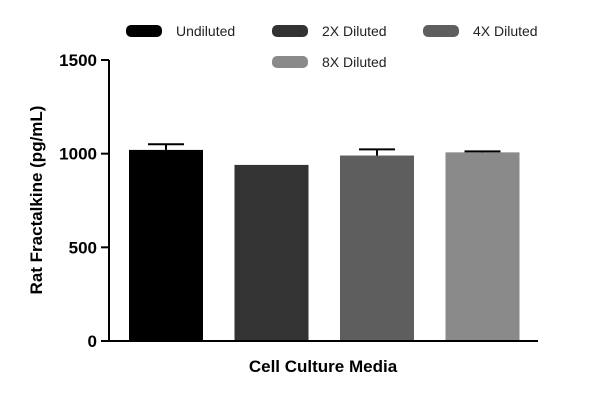 The width and height of the screenshot is (600, 400). I want to click on y-tick-label: 0, so click(92, 341).